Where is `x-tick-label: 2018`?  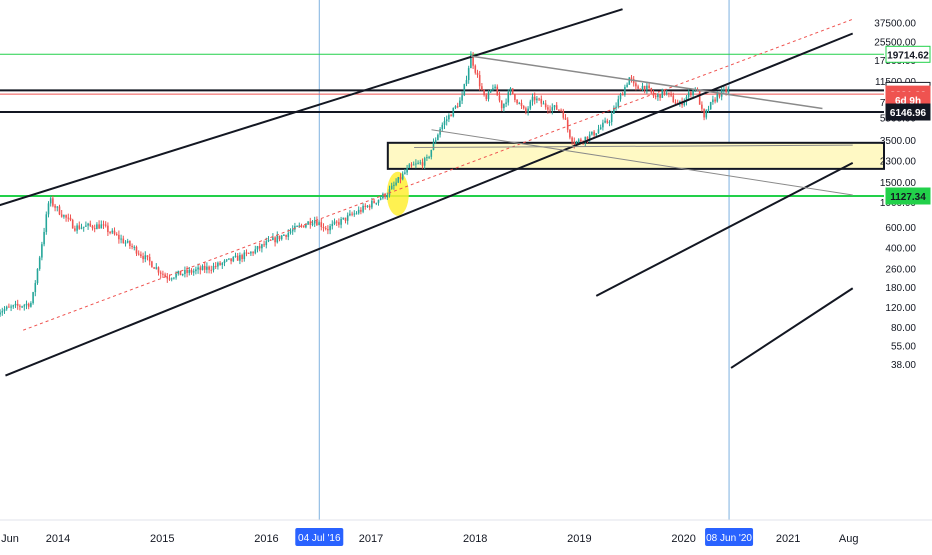
x-tick-label: 2018 is located at coordinates (475, 539).